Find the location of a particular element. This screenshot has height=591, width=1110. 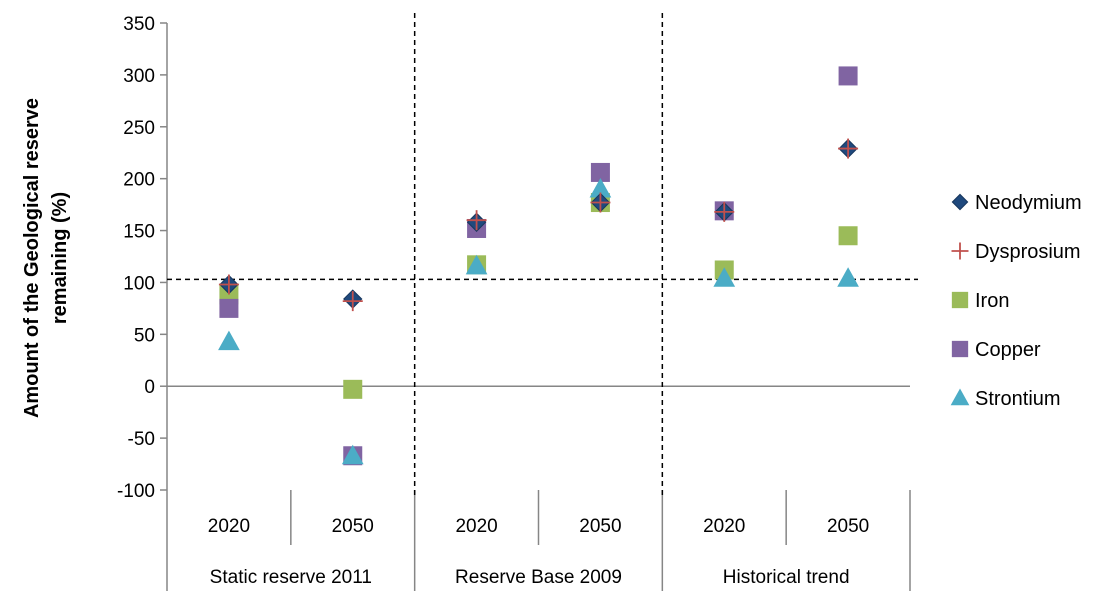

y-axis-label-line-1: Amount of the Geological reserve is located at coordinates (32, 258).